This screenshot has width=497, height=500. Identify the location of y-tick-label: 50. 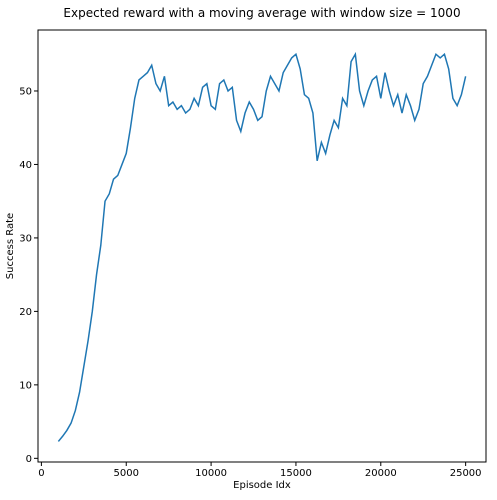
(25, 91).